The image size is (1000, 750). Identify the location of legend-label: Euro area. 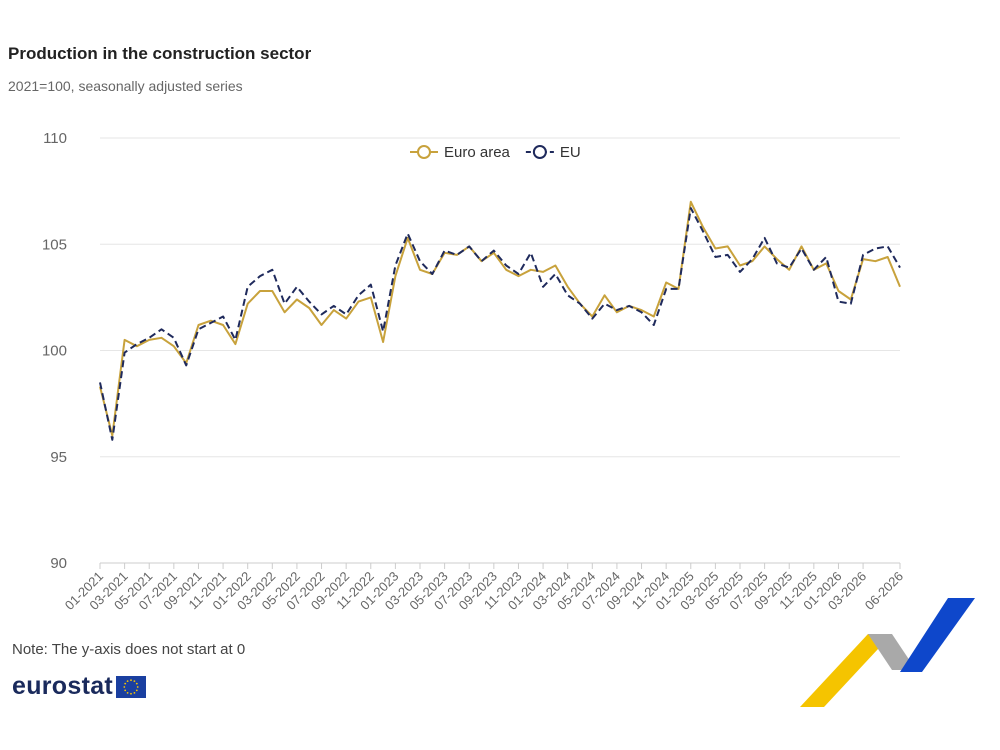
(477, 152).